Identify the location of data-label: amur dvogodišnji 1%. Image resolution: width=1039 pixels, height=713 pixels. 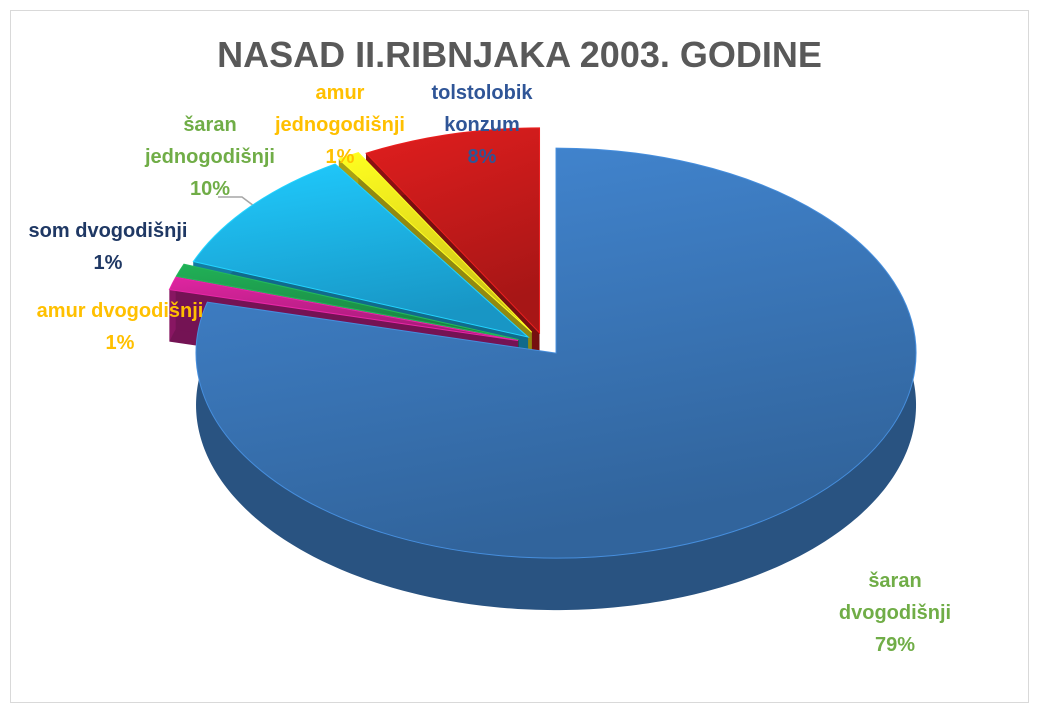
(120, 327).